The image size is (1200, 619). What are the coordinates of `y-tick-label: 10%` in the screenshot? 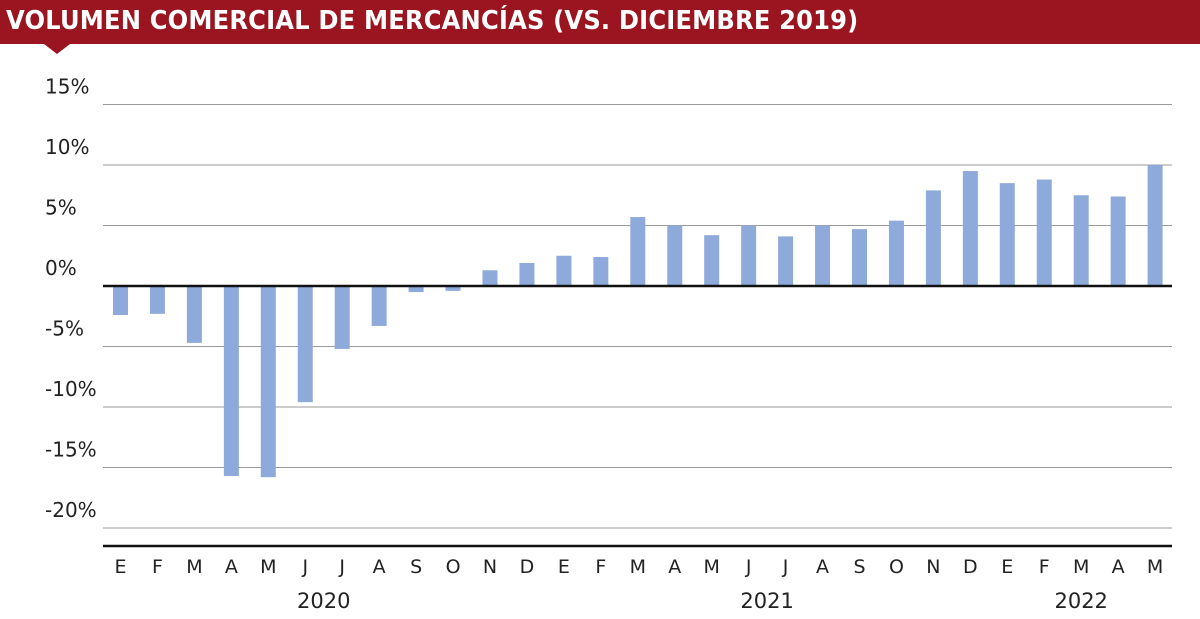 It's located at (67, 147).